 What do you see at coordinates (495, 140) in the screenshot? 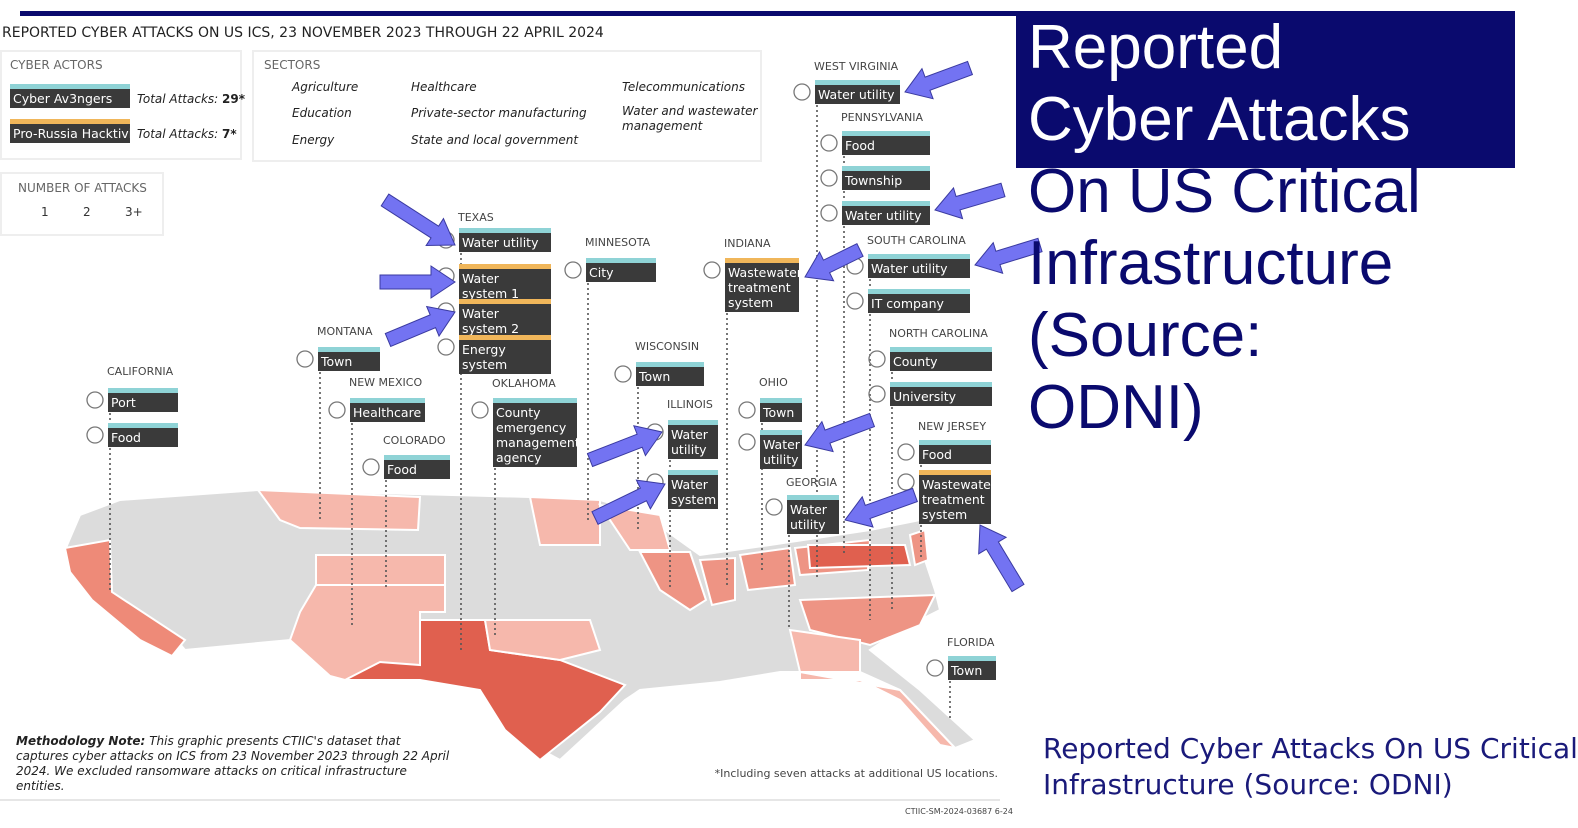
I see `sector-label: State and local government` at bounding box center [495, 140].